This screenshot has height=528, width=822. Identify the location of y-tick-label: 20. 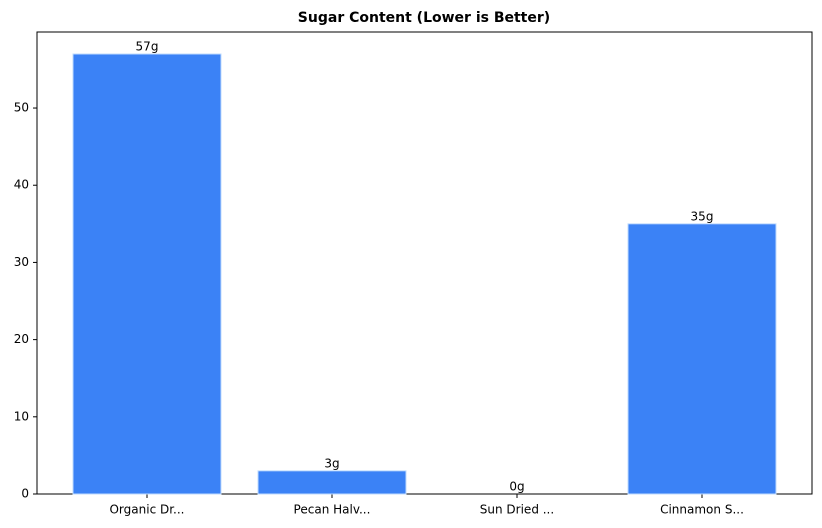
(21, 339).